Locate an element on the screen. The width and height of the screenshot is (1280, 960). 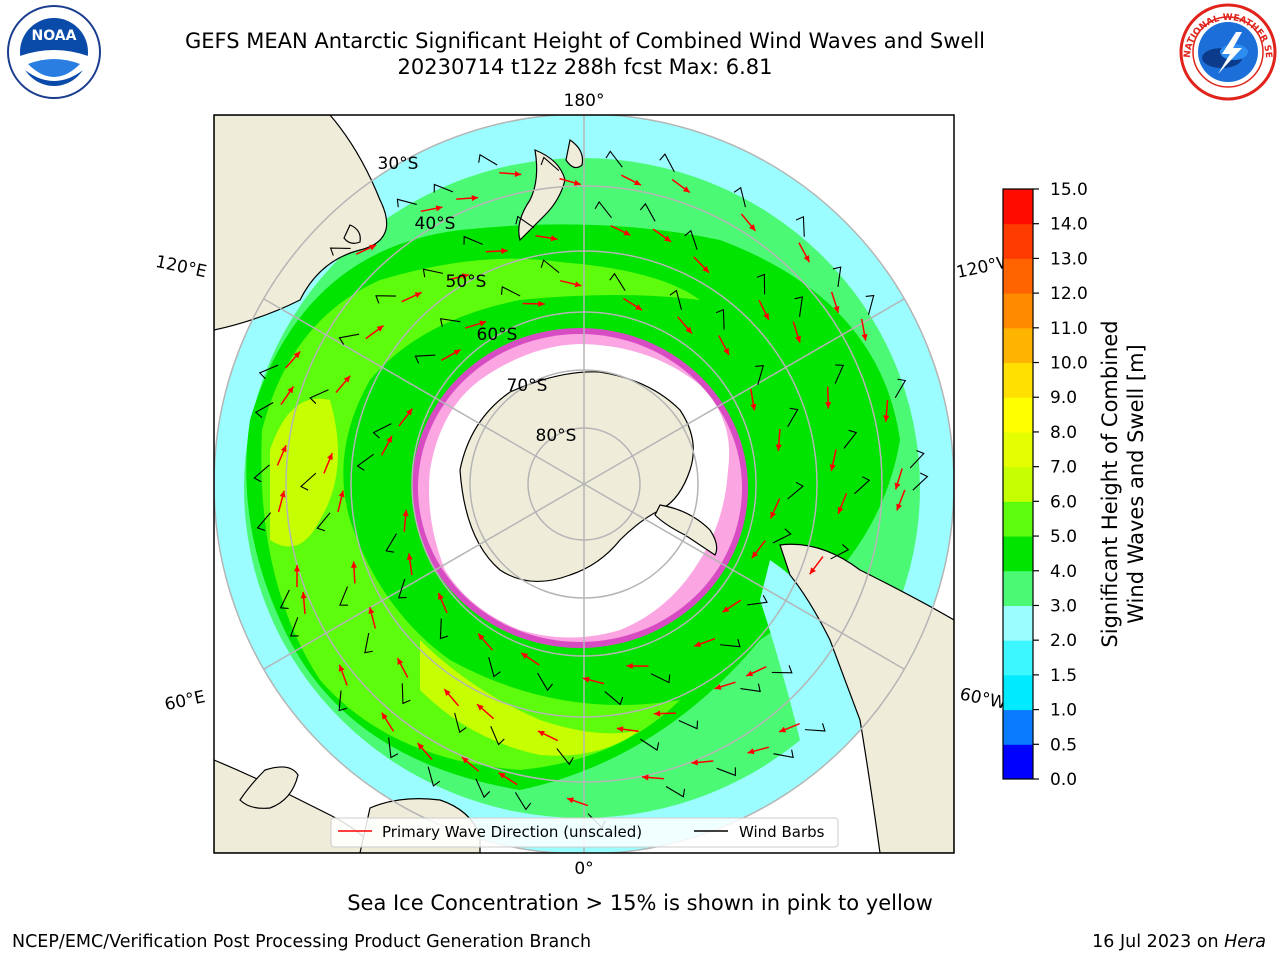
colorbar-tick-label: 3.0 is located at coordinates (1063, 606).